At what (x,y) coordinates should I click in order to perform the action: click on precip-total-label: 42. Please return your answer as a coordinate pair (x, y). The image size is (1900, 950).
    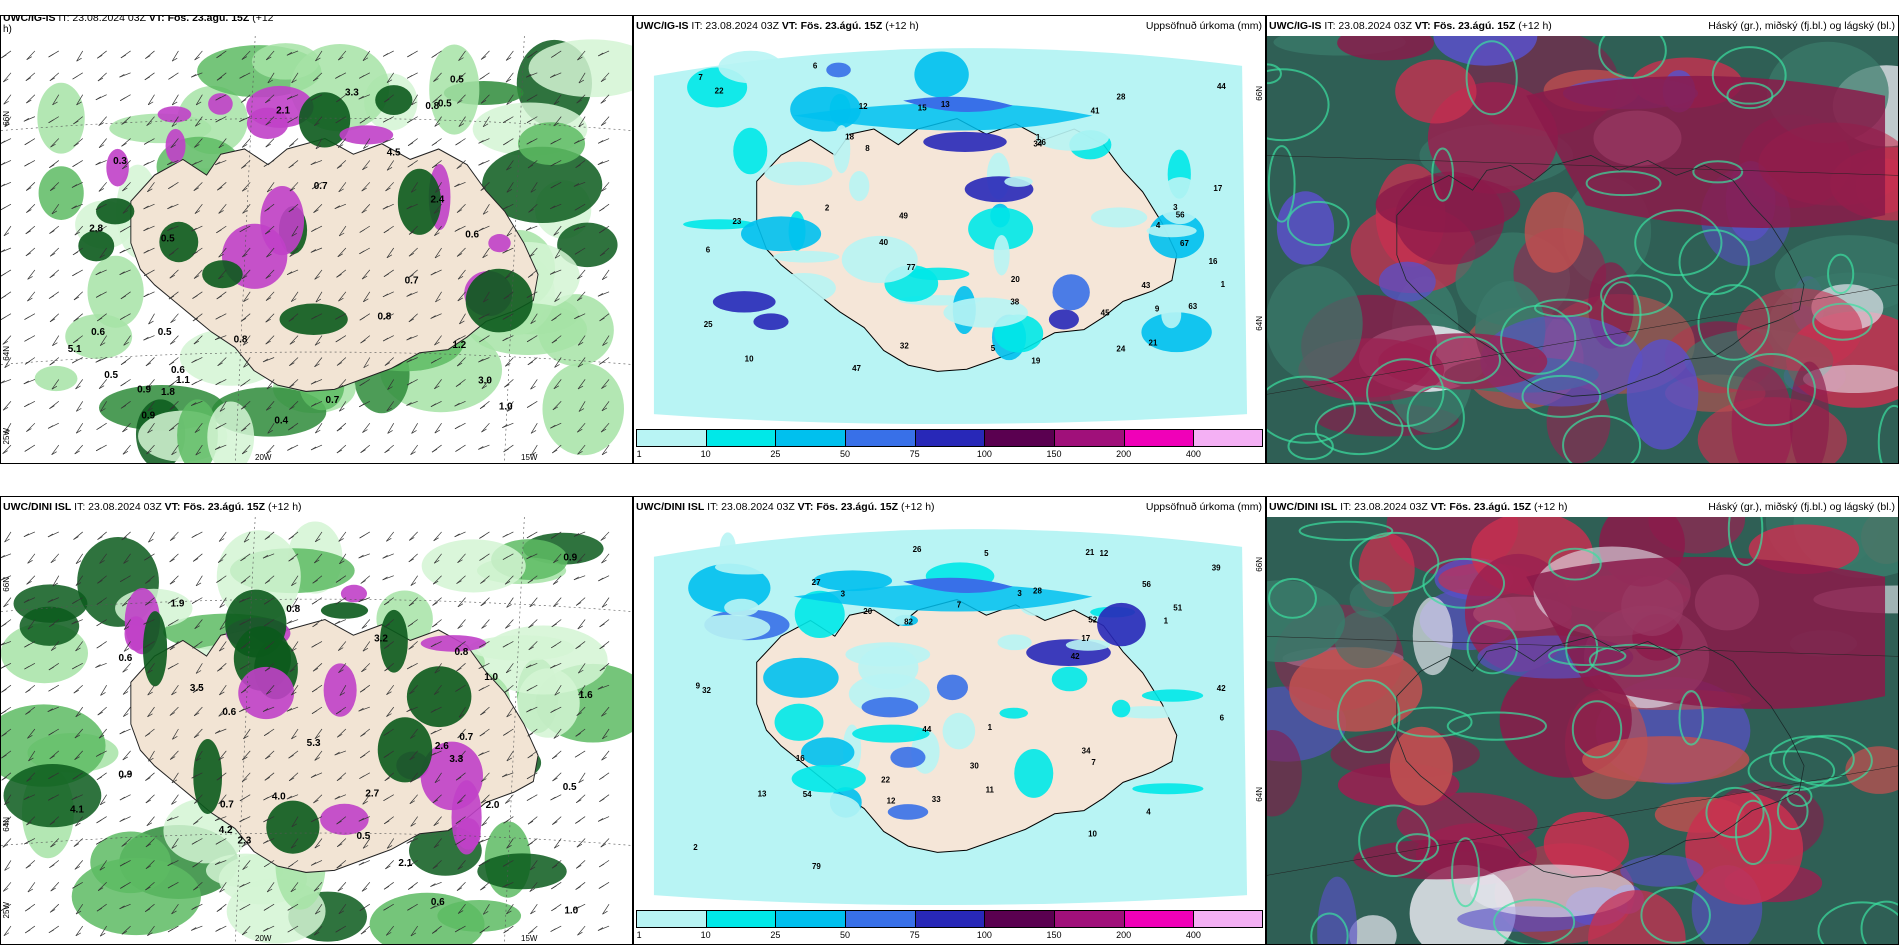
    Looking at the image, I should click on (1221, 688).